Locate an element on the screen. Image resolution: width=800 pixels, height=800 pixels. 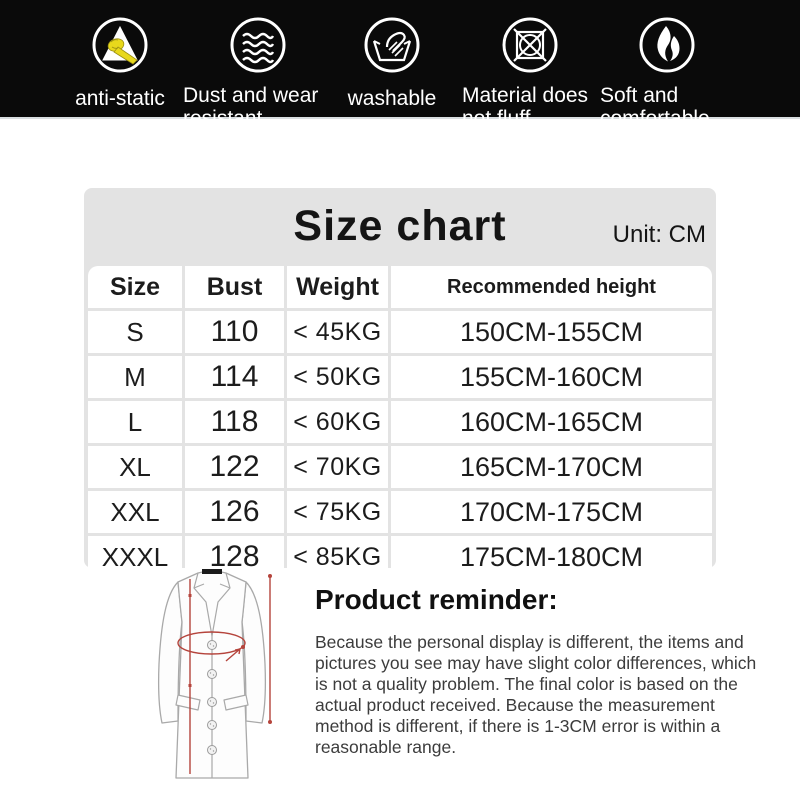
table-cell: < 75KG is located at coordinates (337, 512).